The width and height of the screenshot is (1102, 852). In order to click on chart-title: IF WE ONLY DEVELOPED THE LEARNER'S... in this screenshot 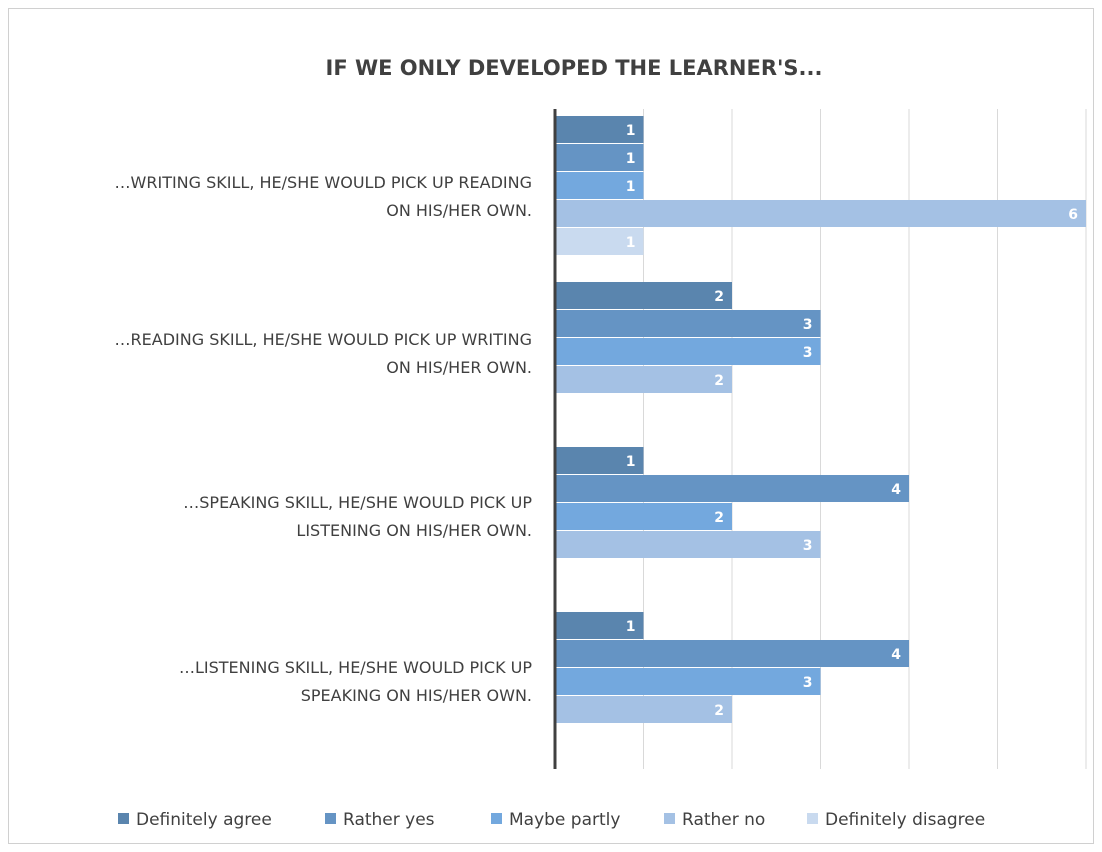, I will do `click(574, 68)`.